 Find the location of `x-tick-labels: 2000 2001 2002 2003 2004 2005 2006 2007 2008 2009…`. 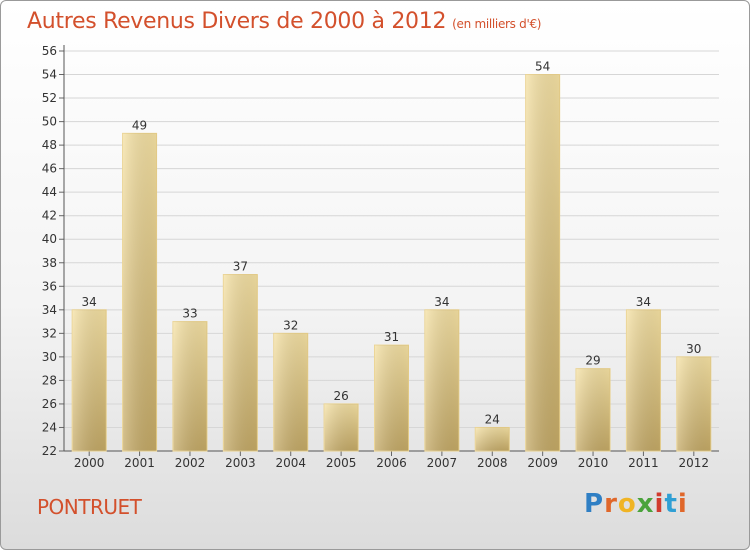

x-tick-labels: 2000 2001 2002 2003 2004 2005 2006 2007 2008 2009… is located at coordinates (391, 463).